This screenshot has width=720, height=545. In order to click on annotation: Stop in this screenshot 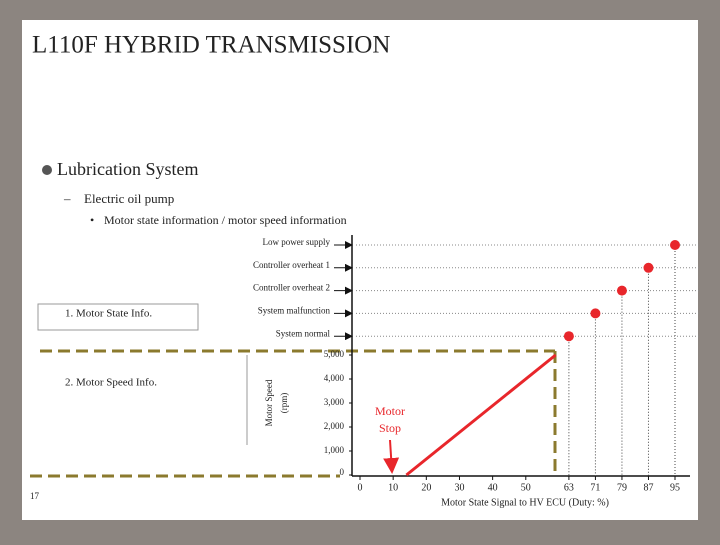, I will do `click(390, 428)`.